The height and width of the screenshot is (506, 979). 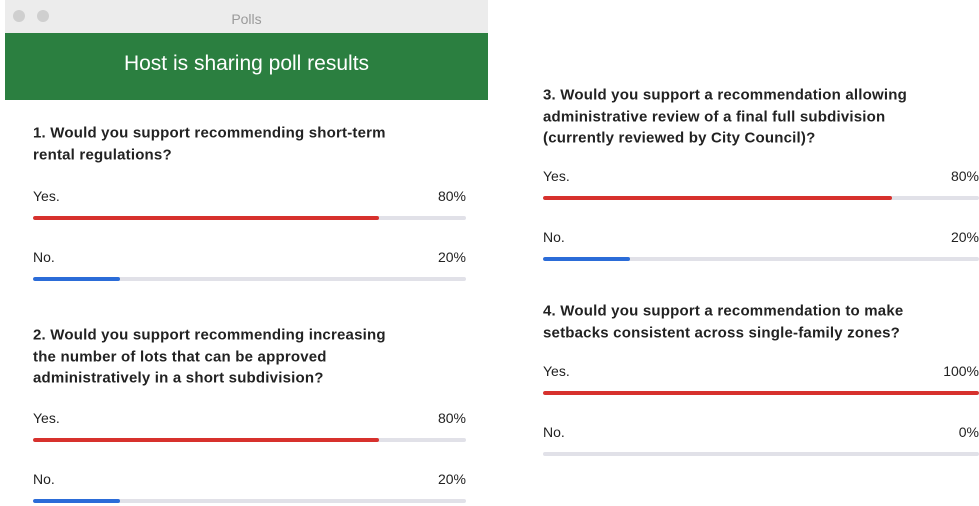 I want to click on option-percent: 100%, so click(x=961, y=371).